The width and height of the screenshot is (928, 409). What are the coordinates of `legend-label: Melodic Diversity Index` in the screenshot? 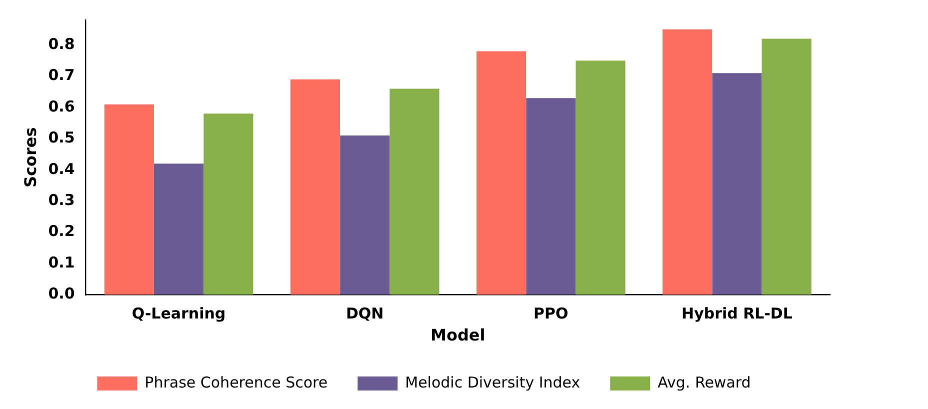 It's located at (492, 382).